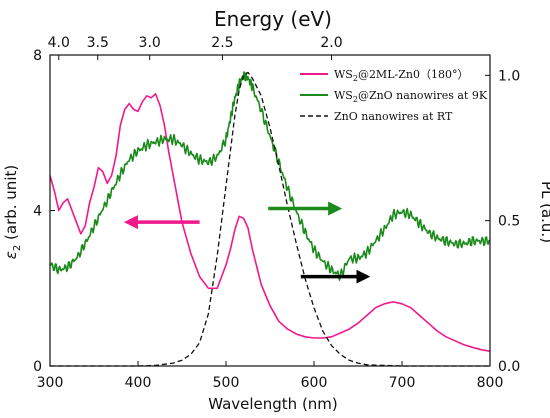  I want to click on legend-label-ws2-zn0: WS2@2ML-Zn0（180°）, so click(401, 75).